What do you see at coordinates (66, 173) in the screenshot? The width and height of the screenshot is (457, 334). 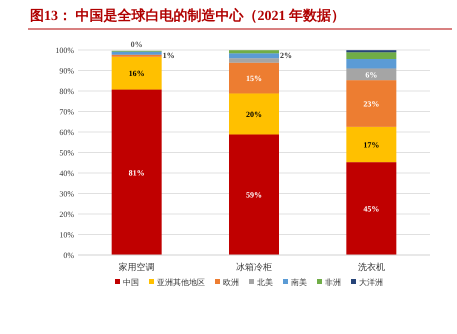 I see `y-tick-label: 40%` at bounding box center [66, 173].